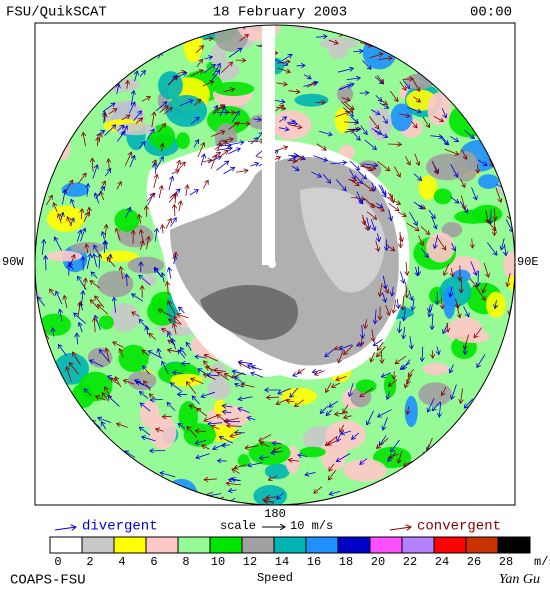  Describe the element at coordinates (56, 13) in the screenshot. I see `header-left: FSU/QuikSCAT` at that location.